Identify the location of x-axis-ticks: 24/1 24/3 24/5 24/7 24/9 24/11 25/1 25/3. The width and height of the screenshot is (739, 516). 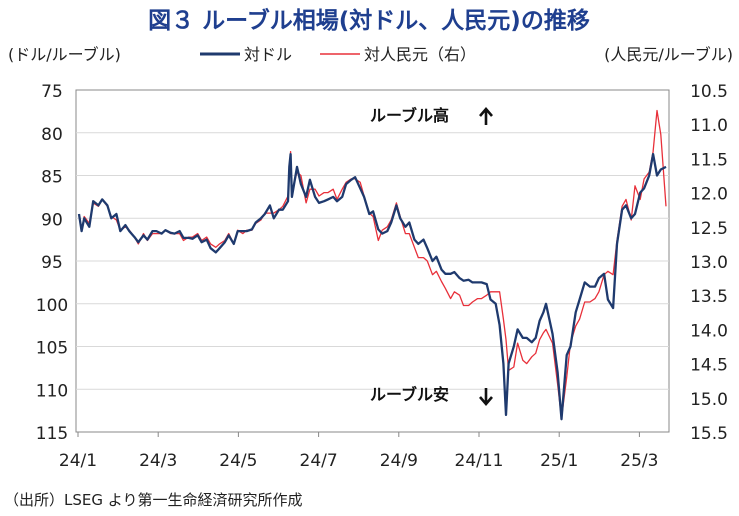
(358, 451).